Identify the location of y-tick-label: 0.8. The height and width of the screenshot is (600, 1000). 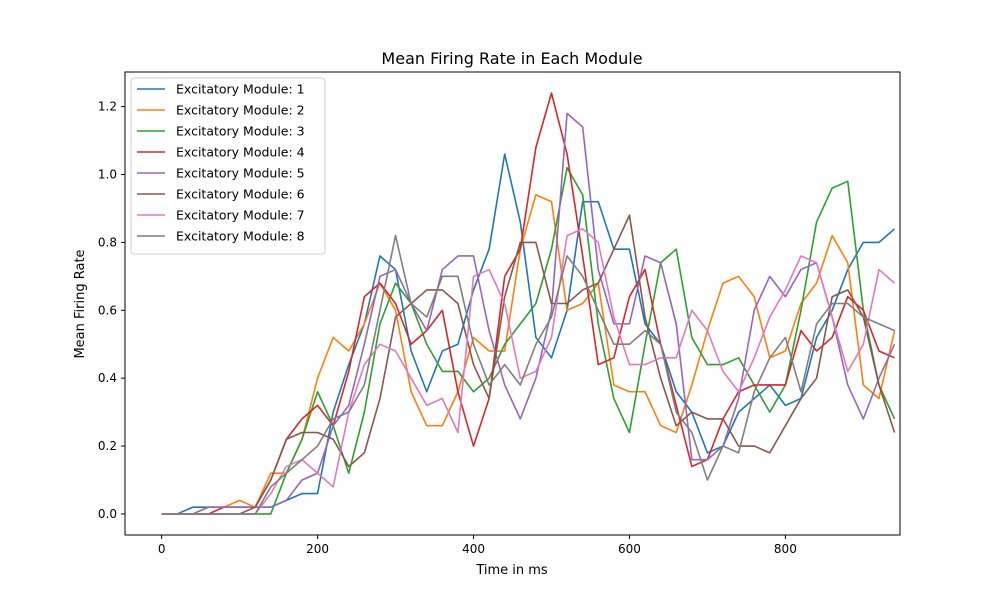
(107, 242).